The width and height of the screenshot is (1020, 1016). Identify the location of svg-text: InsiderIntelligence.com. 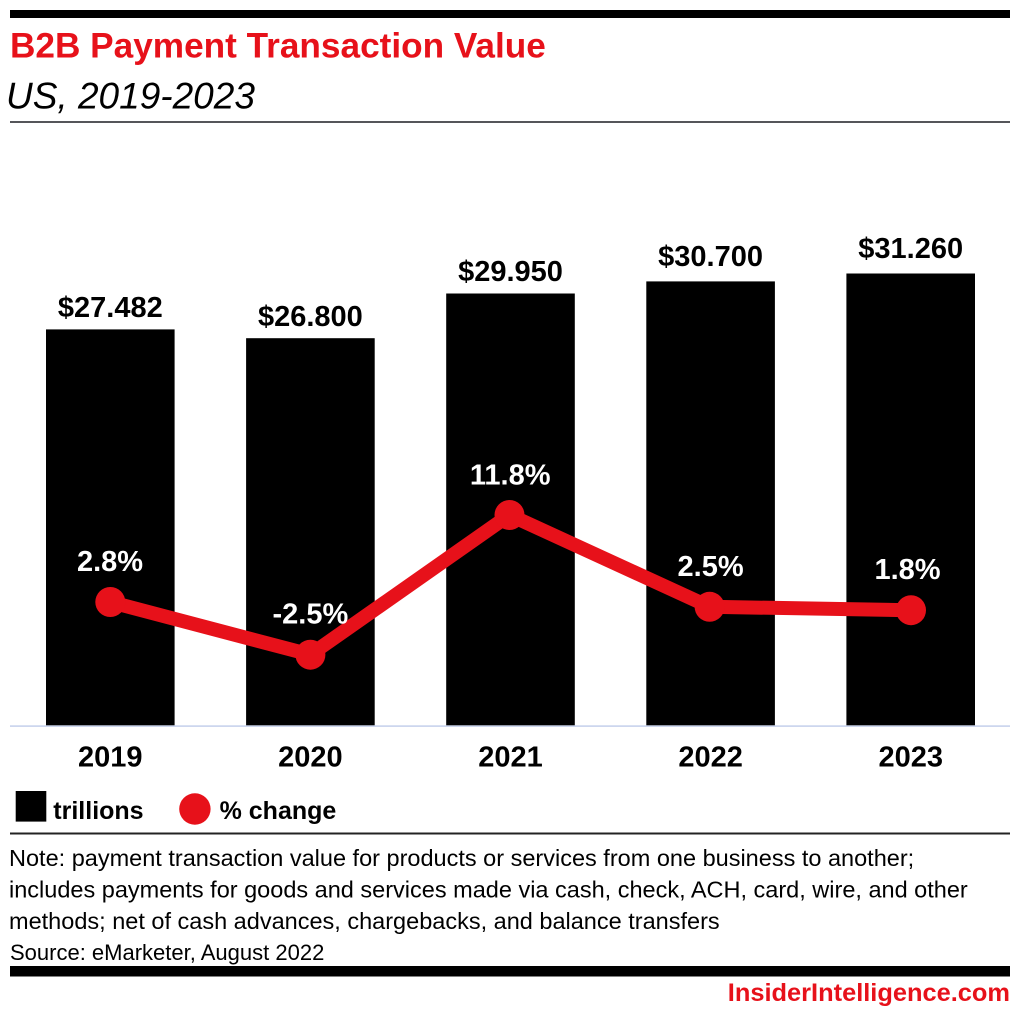
(869, 993).